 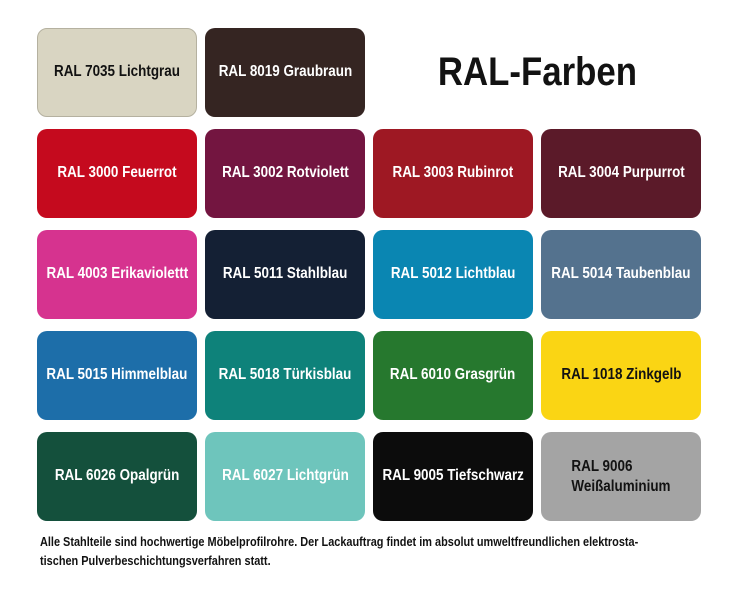 I want to click on swatch-label: RAL 7035 Lichtgrau, so click(x=117, y=72).